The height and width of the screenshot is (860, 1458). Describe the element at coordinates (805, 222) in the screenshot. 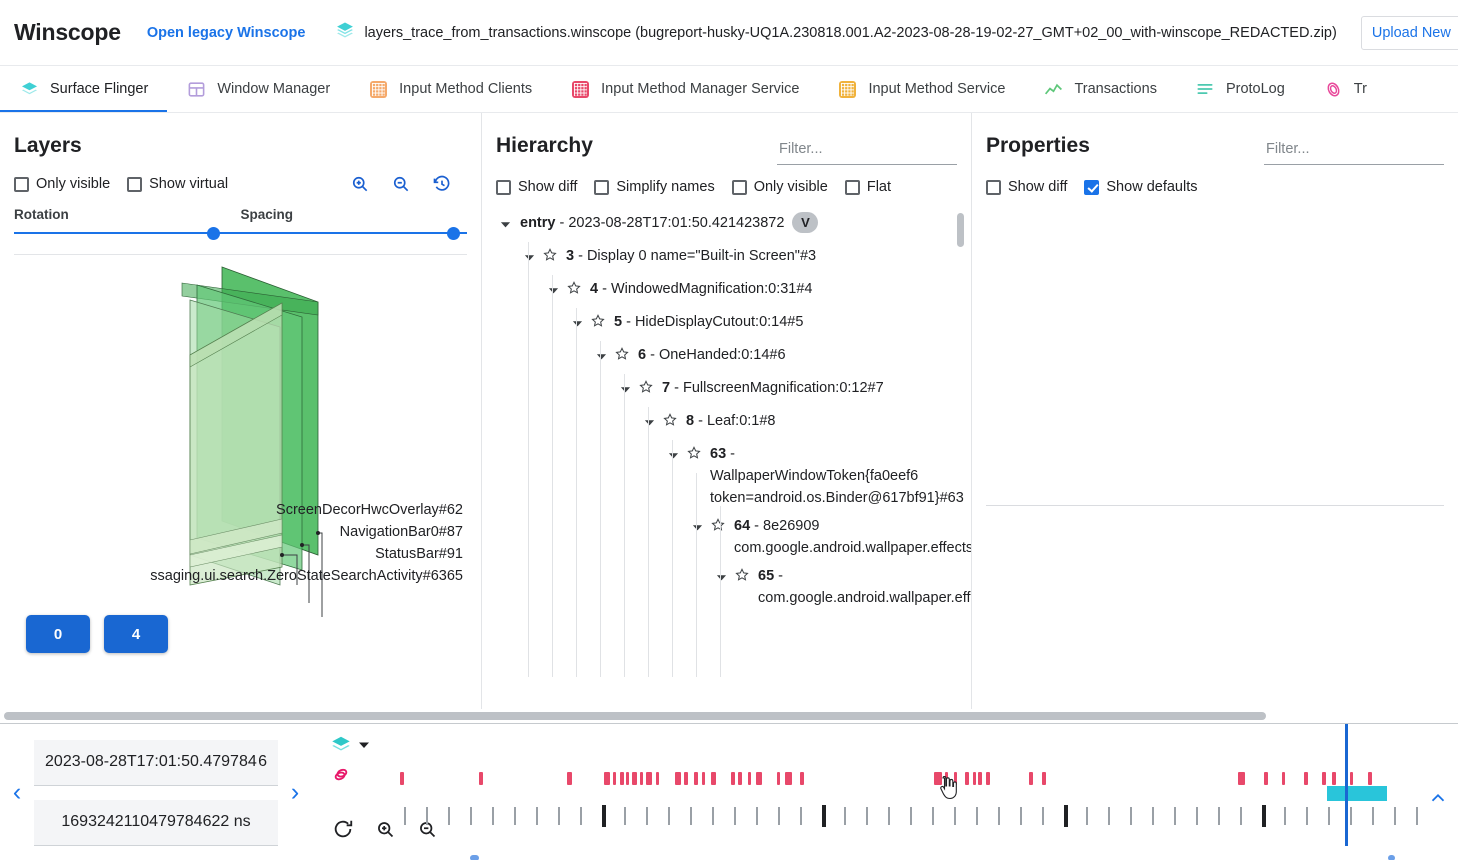

I see `entry-state-badge: V` at that location.